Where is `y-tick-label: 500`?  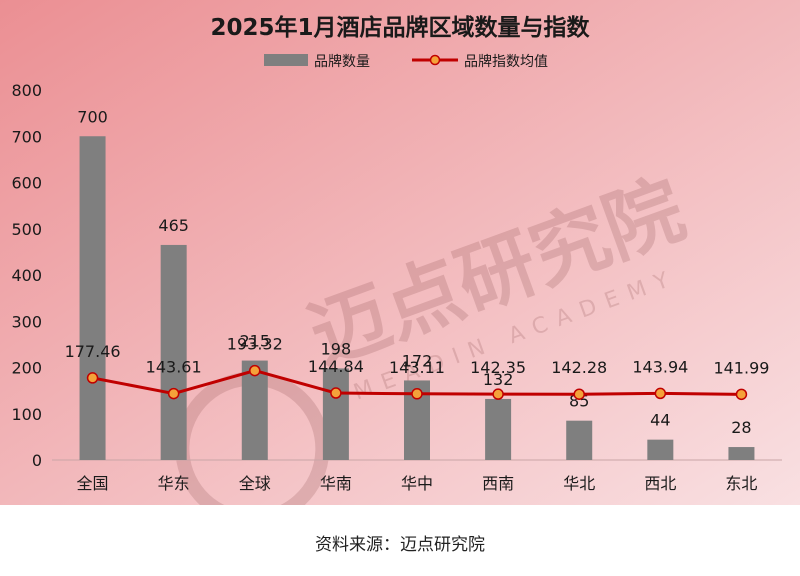
y-tick-label: 500 is located at coordinates (26, 229).